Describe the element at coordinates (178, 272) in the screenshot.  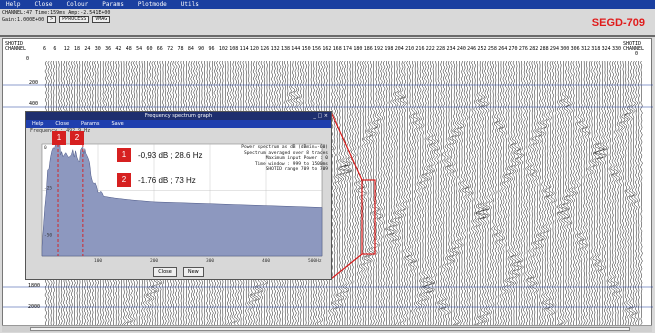
I see `dialog-buttons: Close New` at that location.